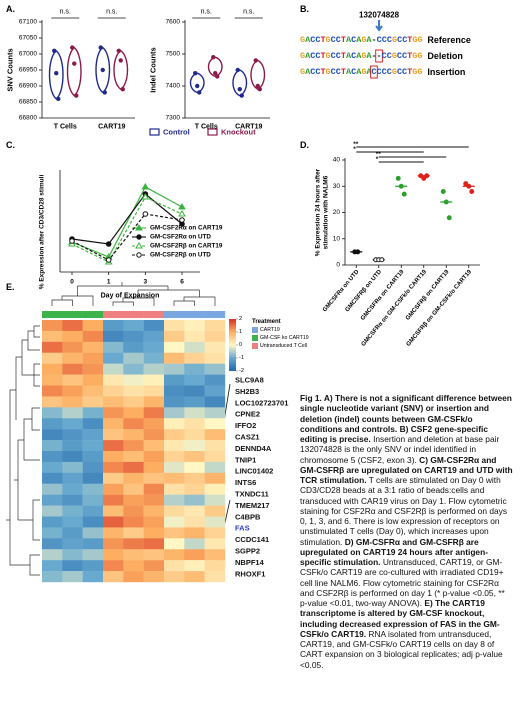 This screenshot has height=715, width=520. Describe the element at coordinates (28, 118) in the screenshot. I see `y-tick-label: 66800` at that location.